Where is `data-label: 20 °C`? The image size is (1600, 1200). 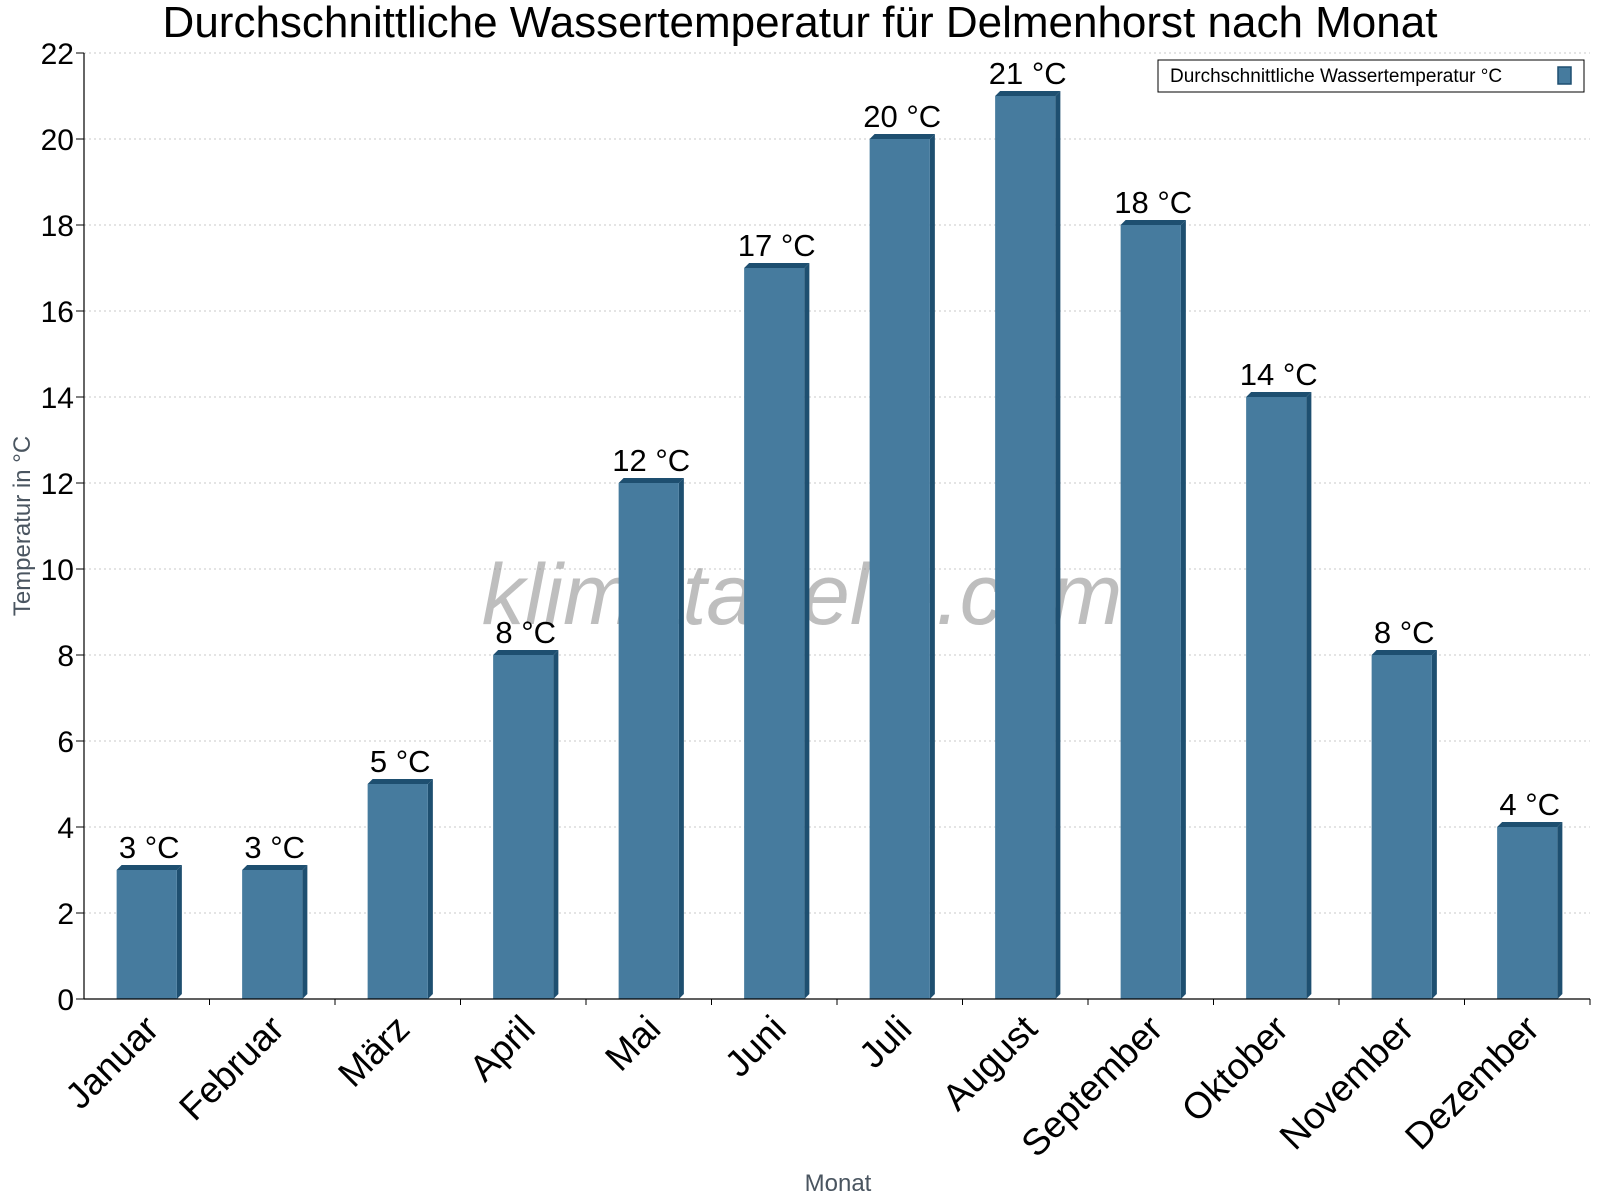 data-label: 20 °C is located at coordinates (902, 116).